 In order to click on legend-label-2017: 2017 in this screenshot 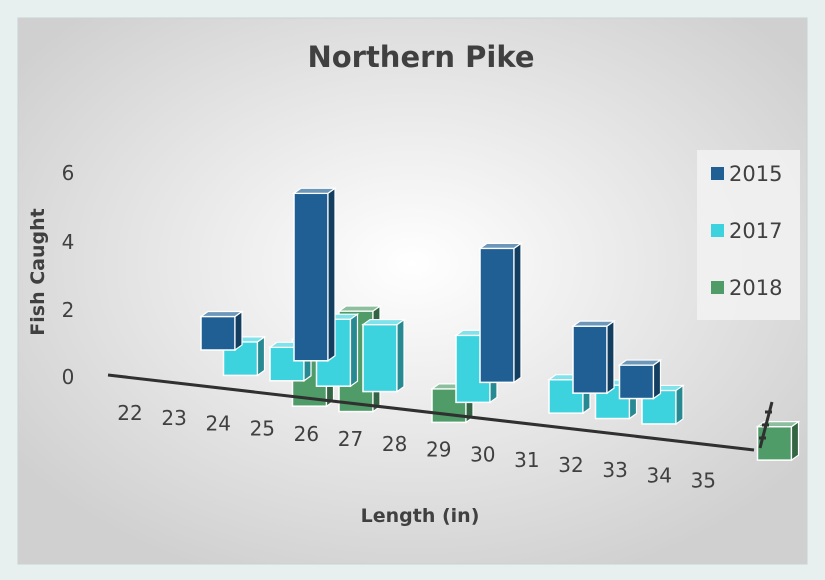, I will do `click(755, 231)`.